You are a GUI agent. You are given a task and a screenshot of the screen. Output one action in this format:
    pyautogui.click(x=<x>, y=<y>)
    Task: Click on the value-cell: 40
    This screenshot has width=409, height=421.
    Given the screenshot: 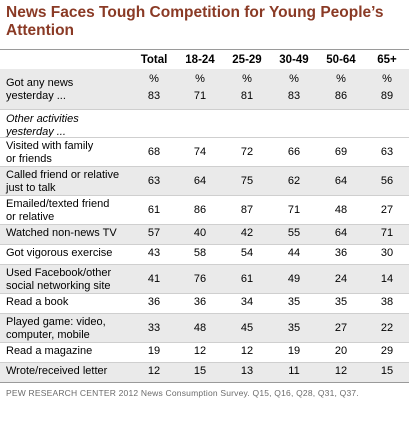 What is the action you would take?
    pyautogui.click(x=200, y=233)
    